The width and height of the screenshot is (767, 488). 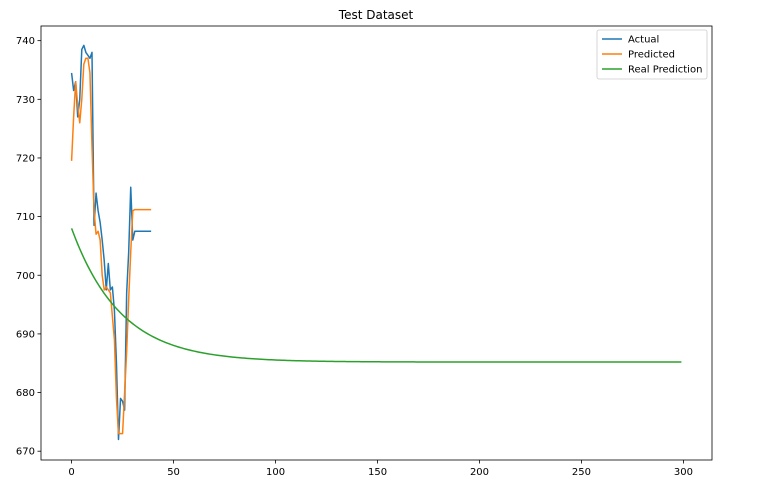 What do you see at coordinates (479, 472) in the screenshot?
I see `x-tick-label: 200` at bounding box center [479, 472].